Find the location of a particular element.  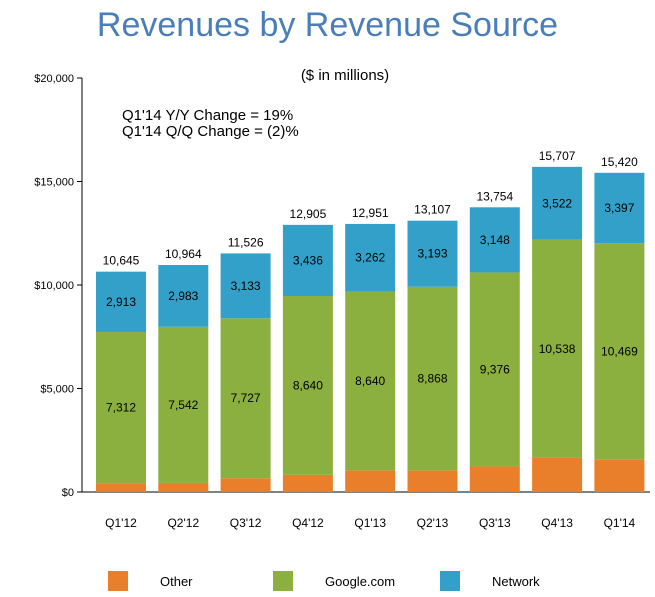

bar-total-label: 15,420 is located at coordinates (619, 162).